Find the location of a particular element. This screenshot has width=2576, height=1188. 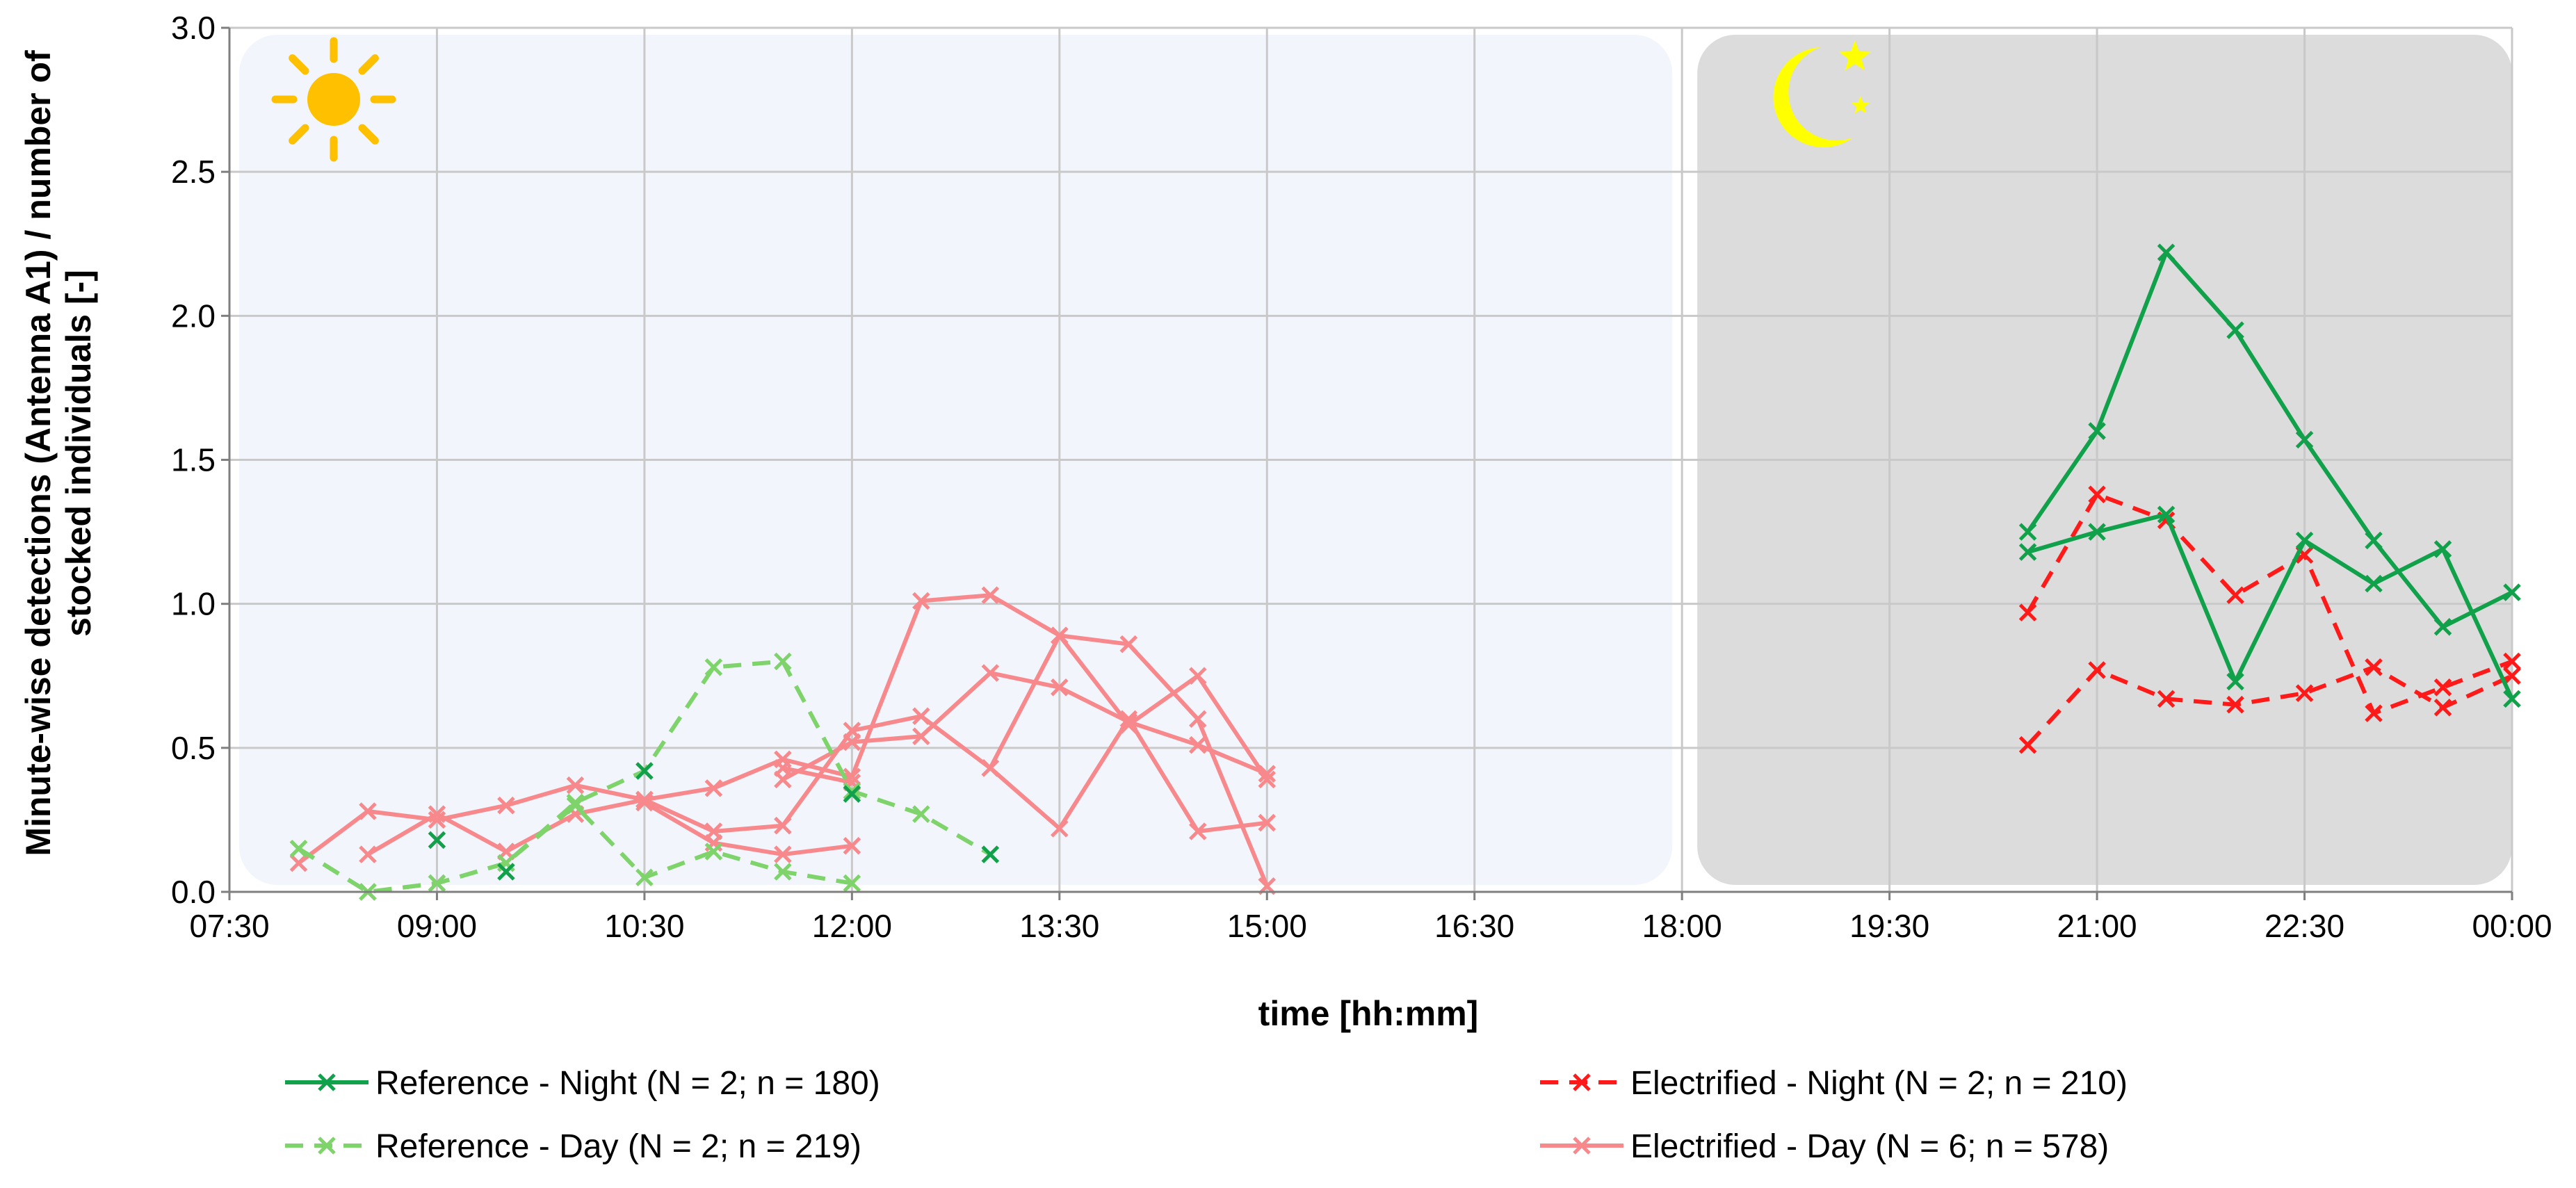

x-tick-label: 07:30 is located at coordinates (229, 926).